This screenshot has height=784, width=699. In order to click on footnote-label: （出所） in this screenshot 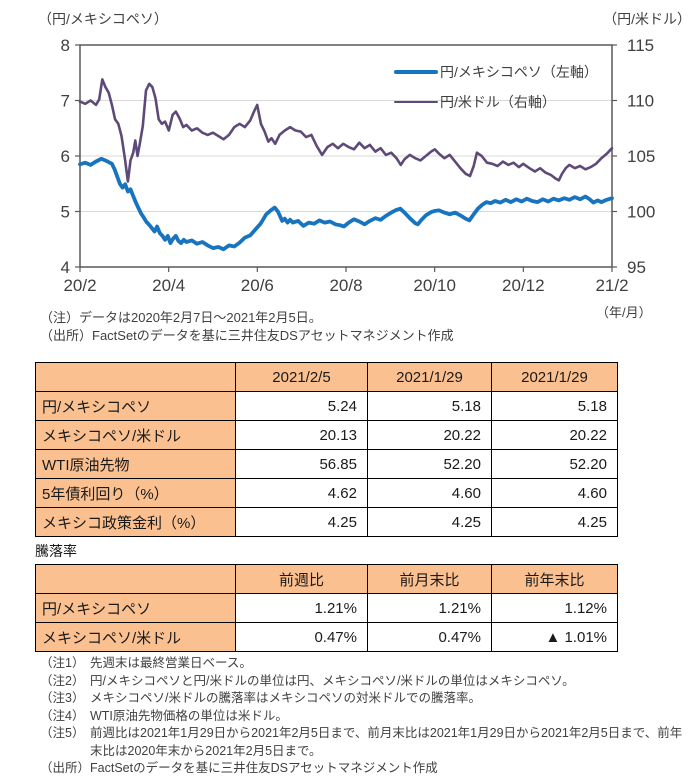, I will do `click(65, 768)`.